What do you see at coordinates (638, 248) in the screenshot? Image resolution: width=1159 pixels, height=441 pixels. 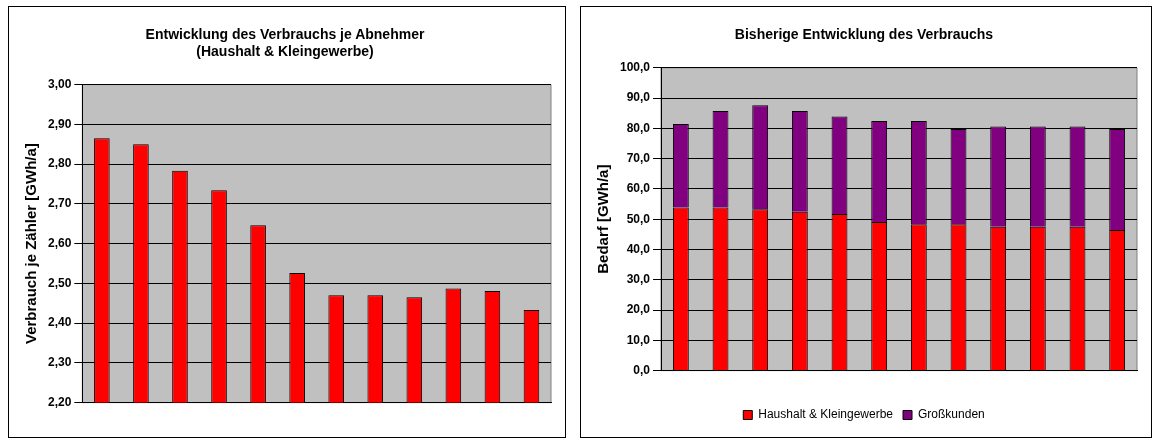 I see `y-tick-label: 40,0` at bounding box center [638, 248].